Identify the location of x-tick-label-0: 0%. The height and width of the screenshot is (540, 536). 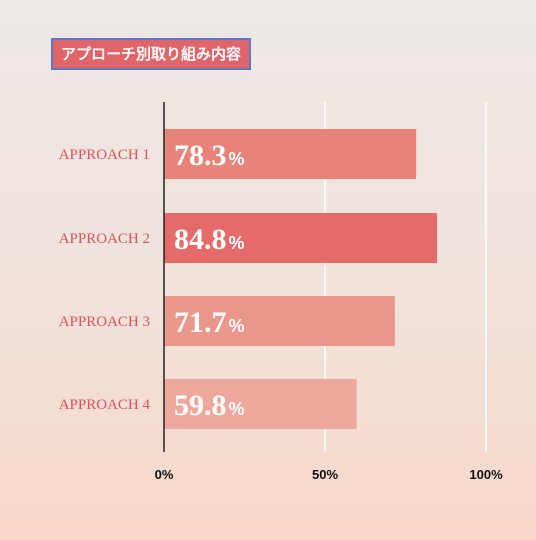
(164, 474).